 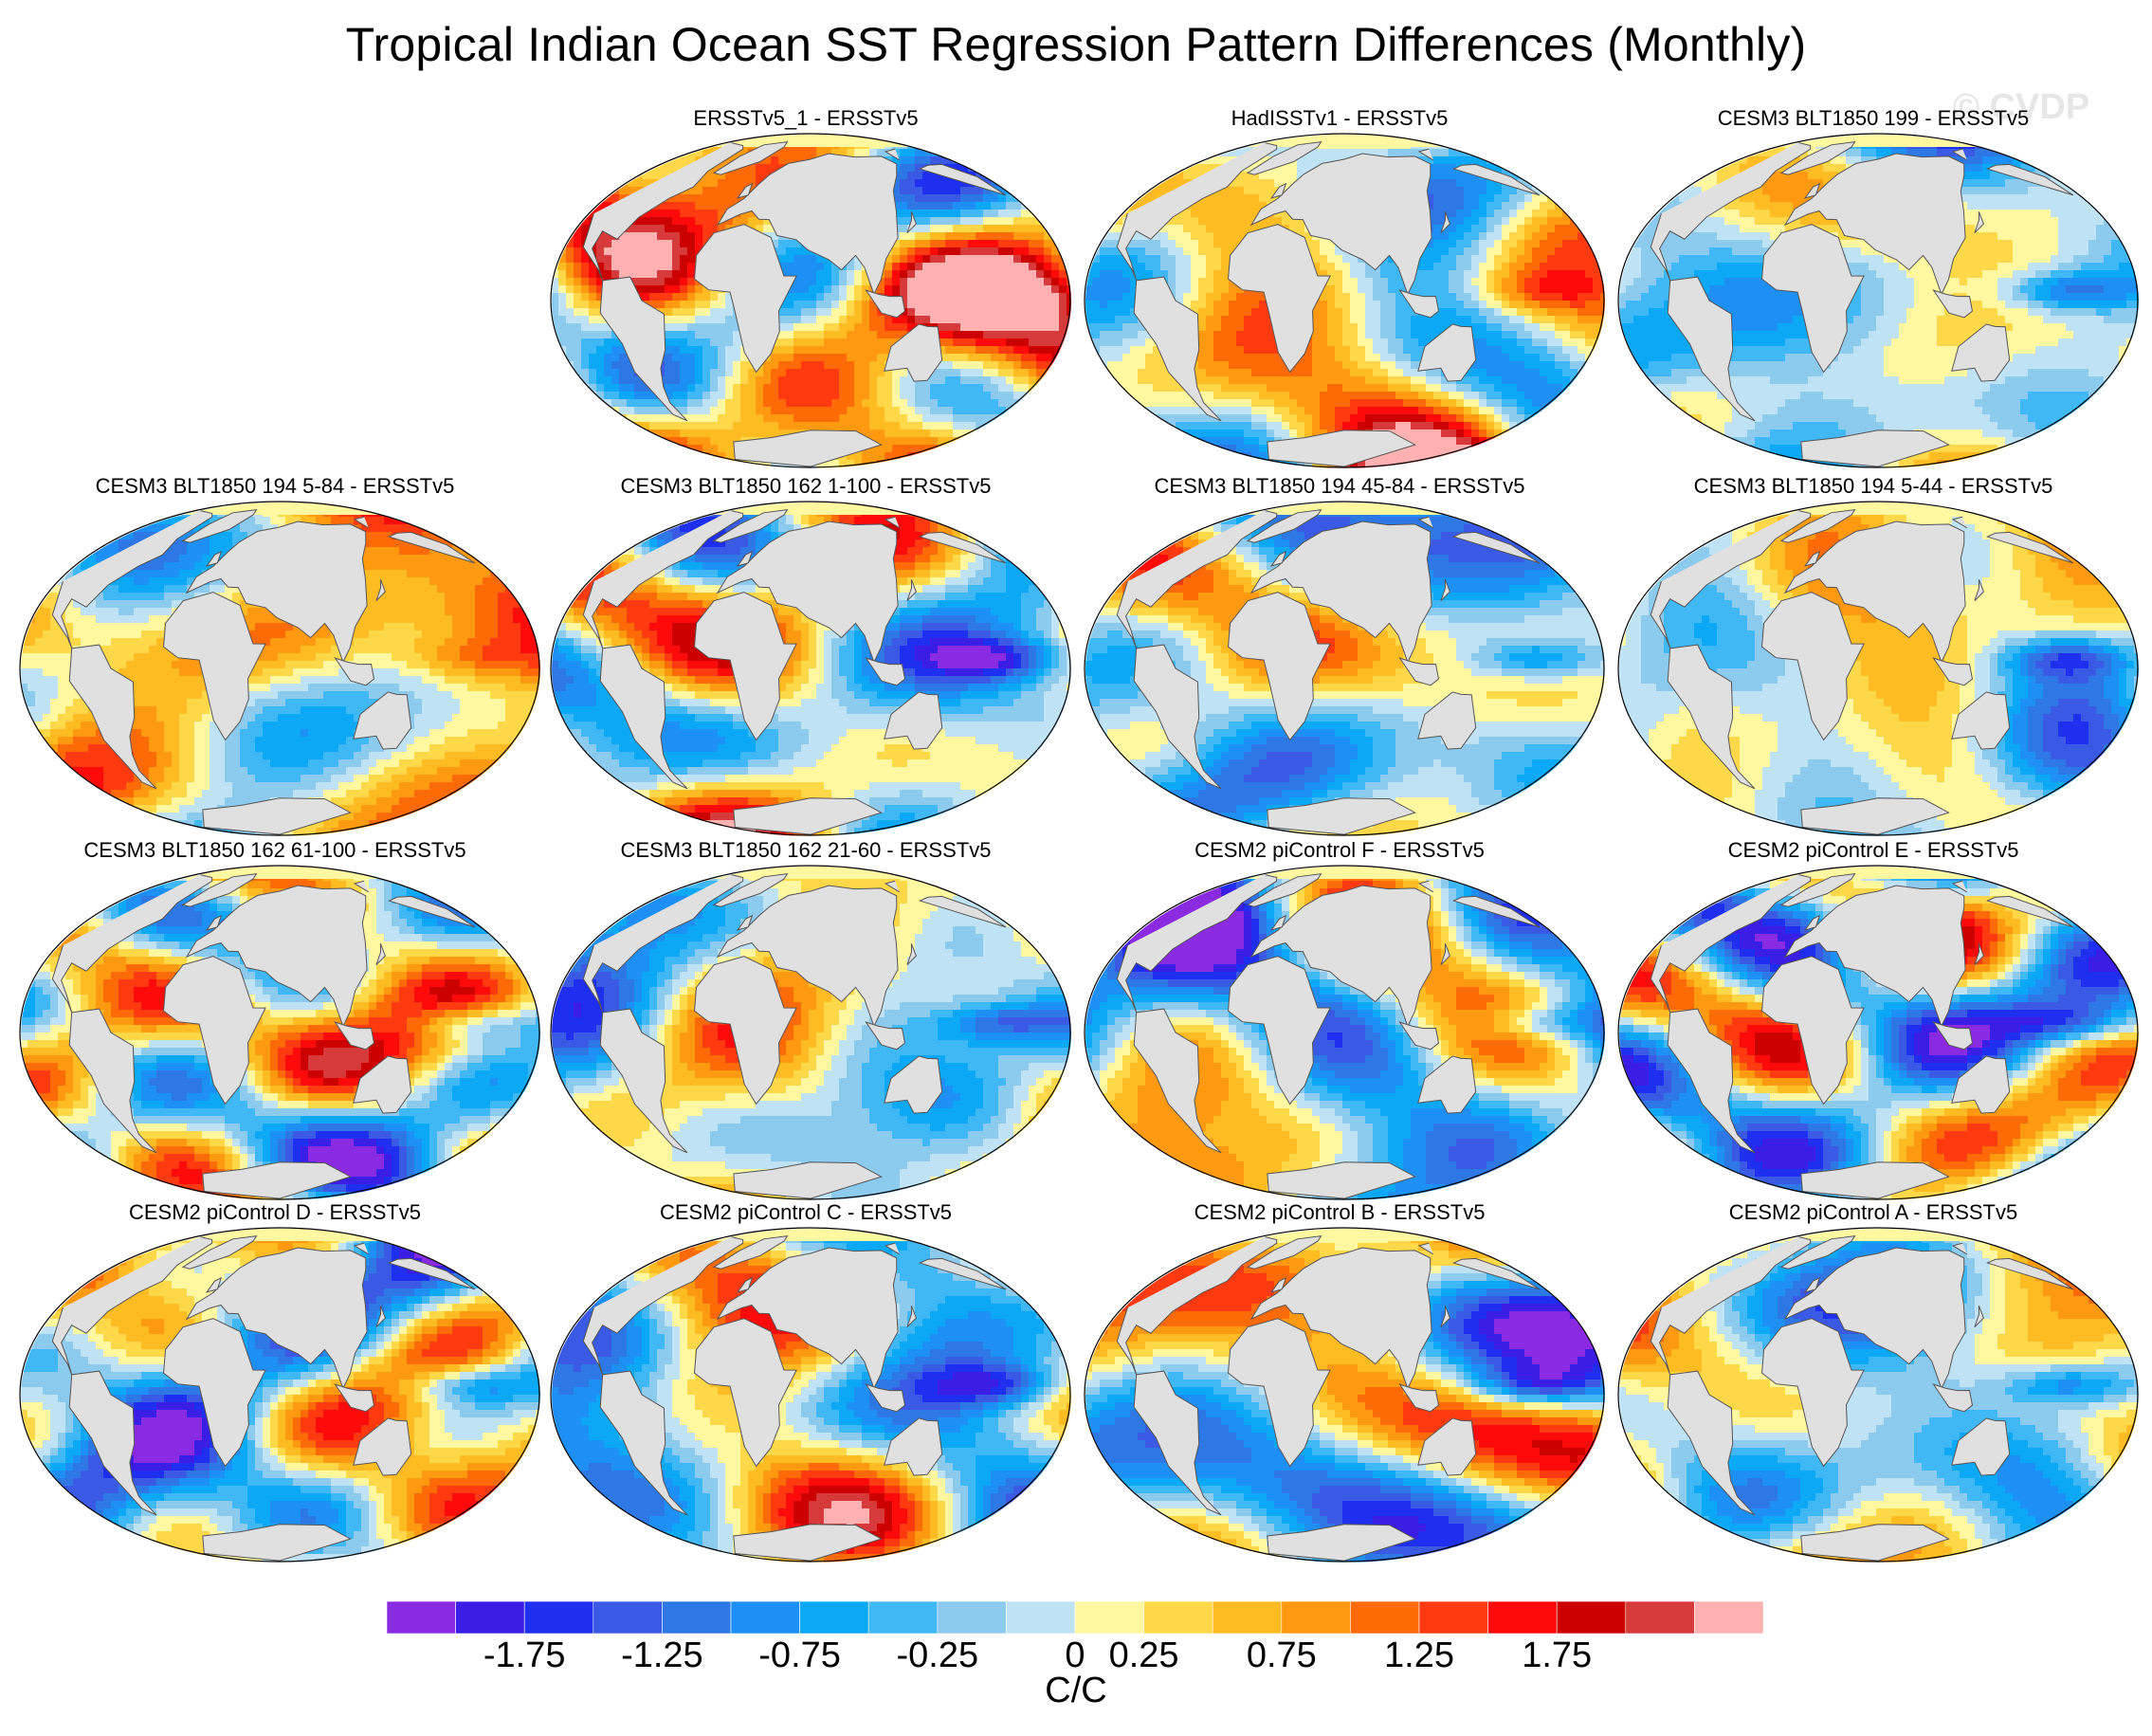 I want to click on panel-title: CESM3 BLT1850 194 5-84 - ERSSTv5, so click(x=274, y=486).